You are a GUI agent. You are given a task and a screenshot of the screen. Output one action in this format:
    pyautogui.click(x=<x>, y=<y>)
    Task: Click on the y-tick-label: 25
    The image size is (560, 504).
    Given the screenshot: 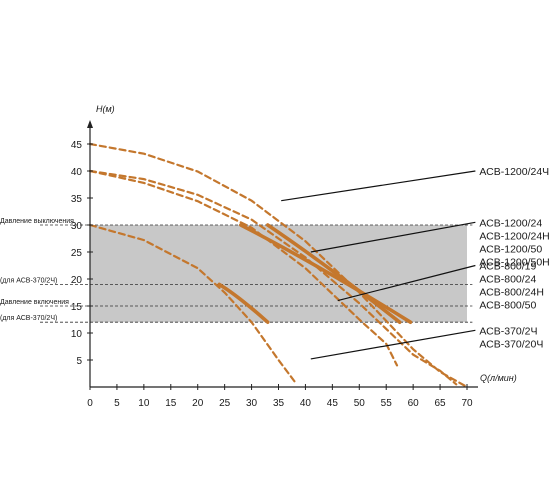 What is the action you would take?
    pyautogui.click(x=77, y=253)
    